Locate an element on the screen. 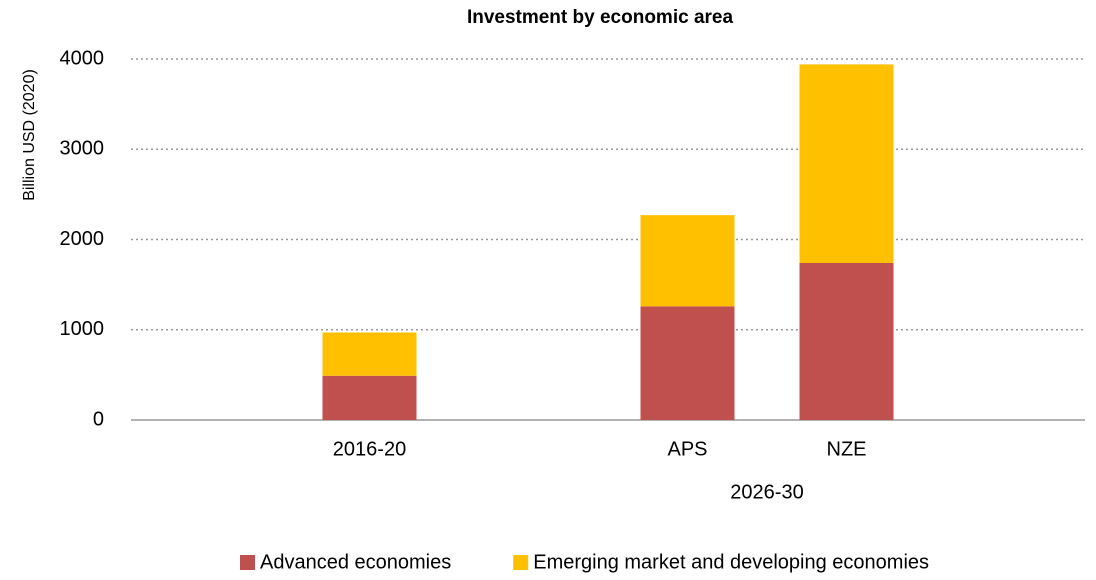 This screenshot has width=1096, height=580. y-axis-label: Billion USD (2020) is located at coordinates (29, 135).